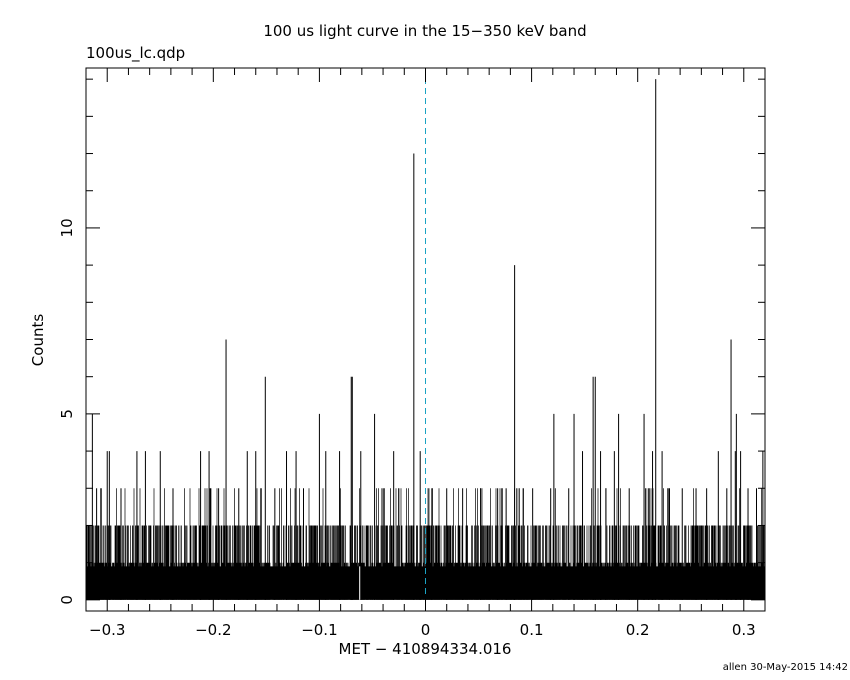 The image size is (850, 680). What do you see at coordinates (425, 649) in the screenshot?
I see `x-axis-label: MET − 410894334.016` at bounding box center [425, 649].